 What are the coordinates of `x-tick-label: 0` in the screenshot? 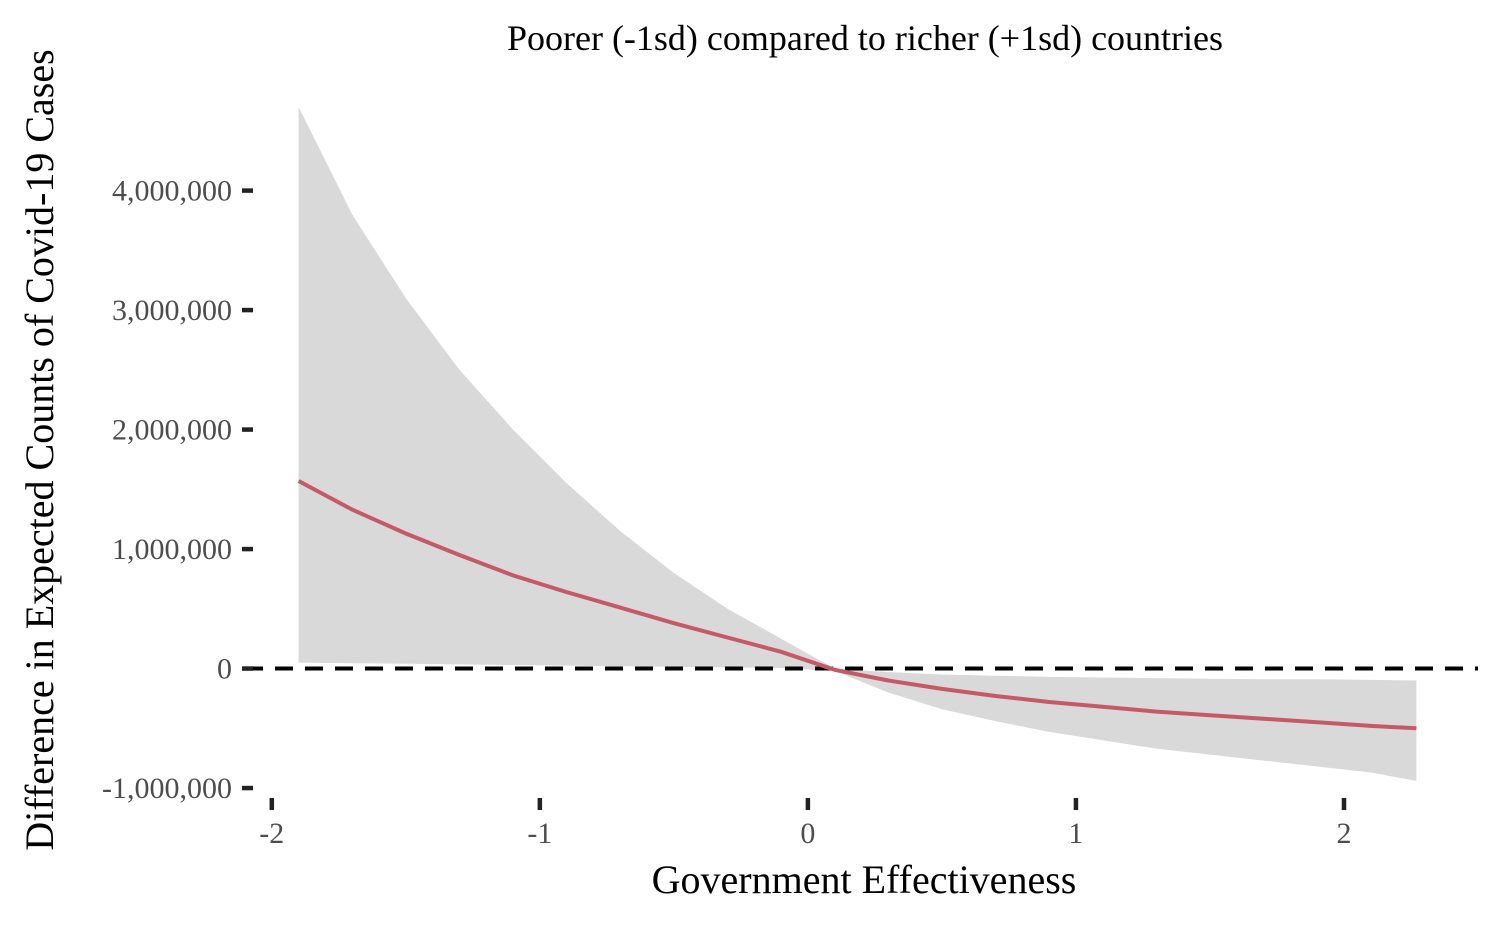 It's located at (807, 833).